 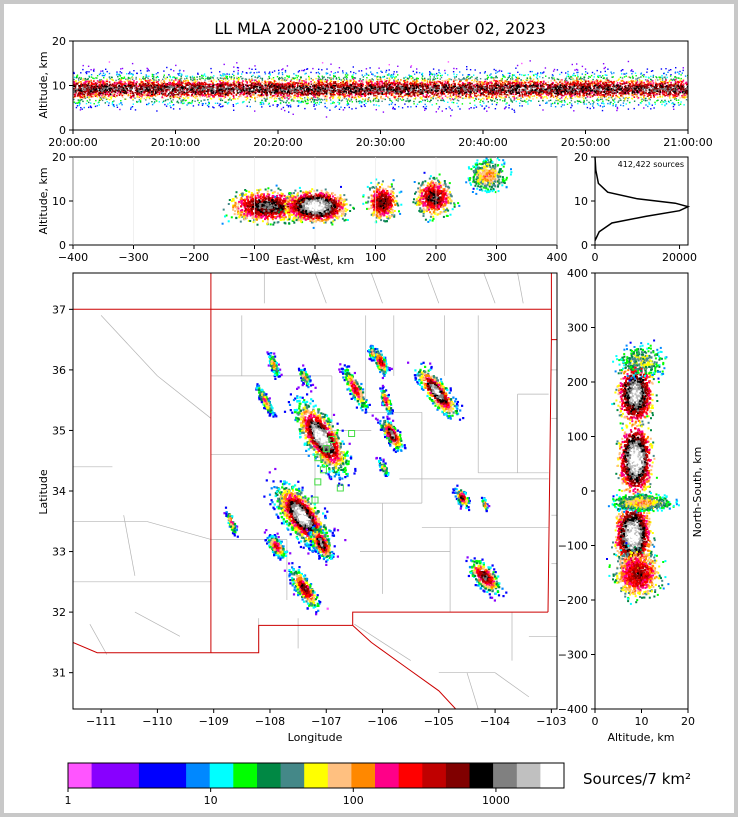 What do you see at coordinates (62, 245) in the screenshot?
I see `ew-ytick-label: 0` at bounding box center [62, 245].